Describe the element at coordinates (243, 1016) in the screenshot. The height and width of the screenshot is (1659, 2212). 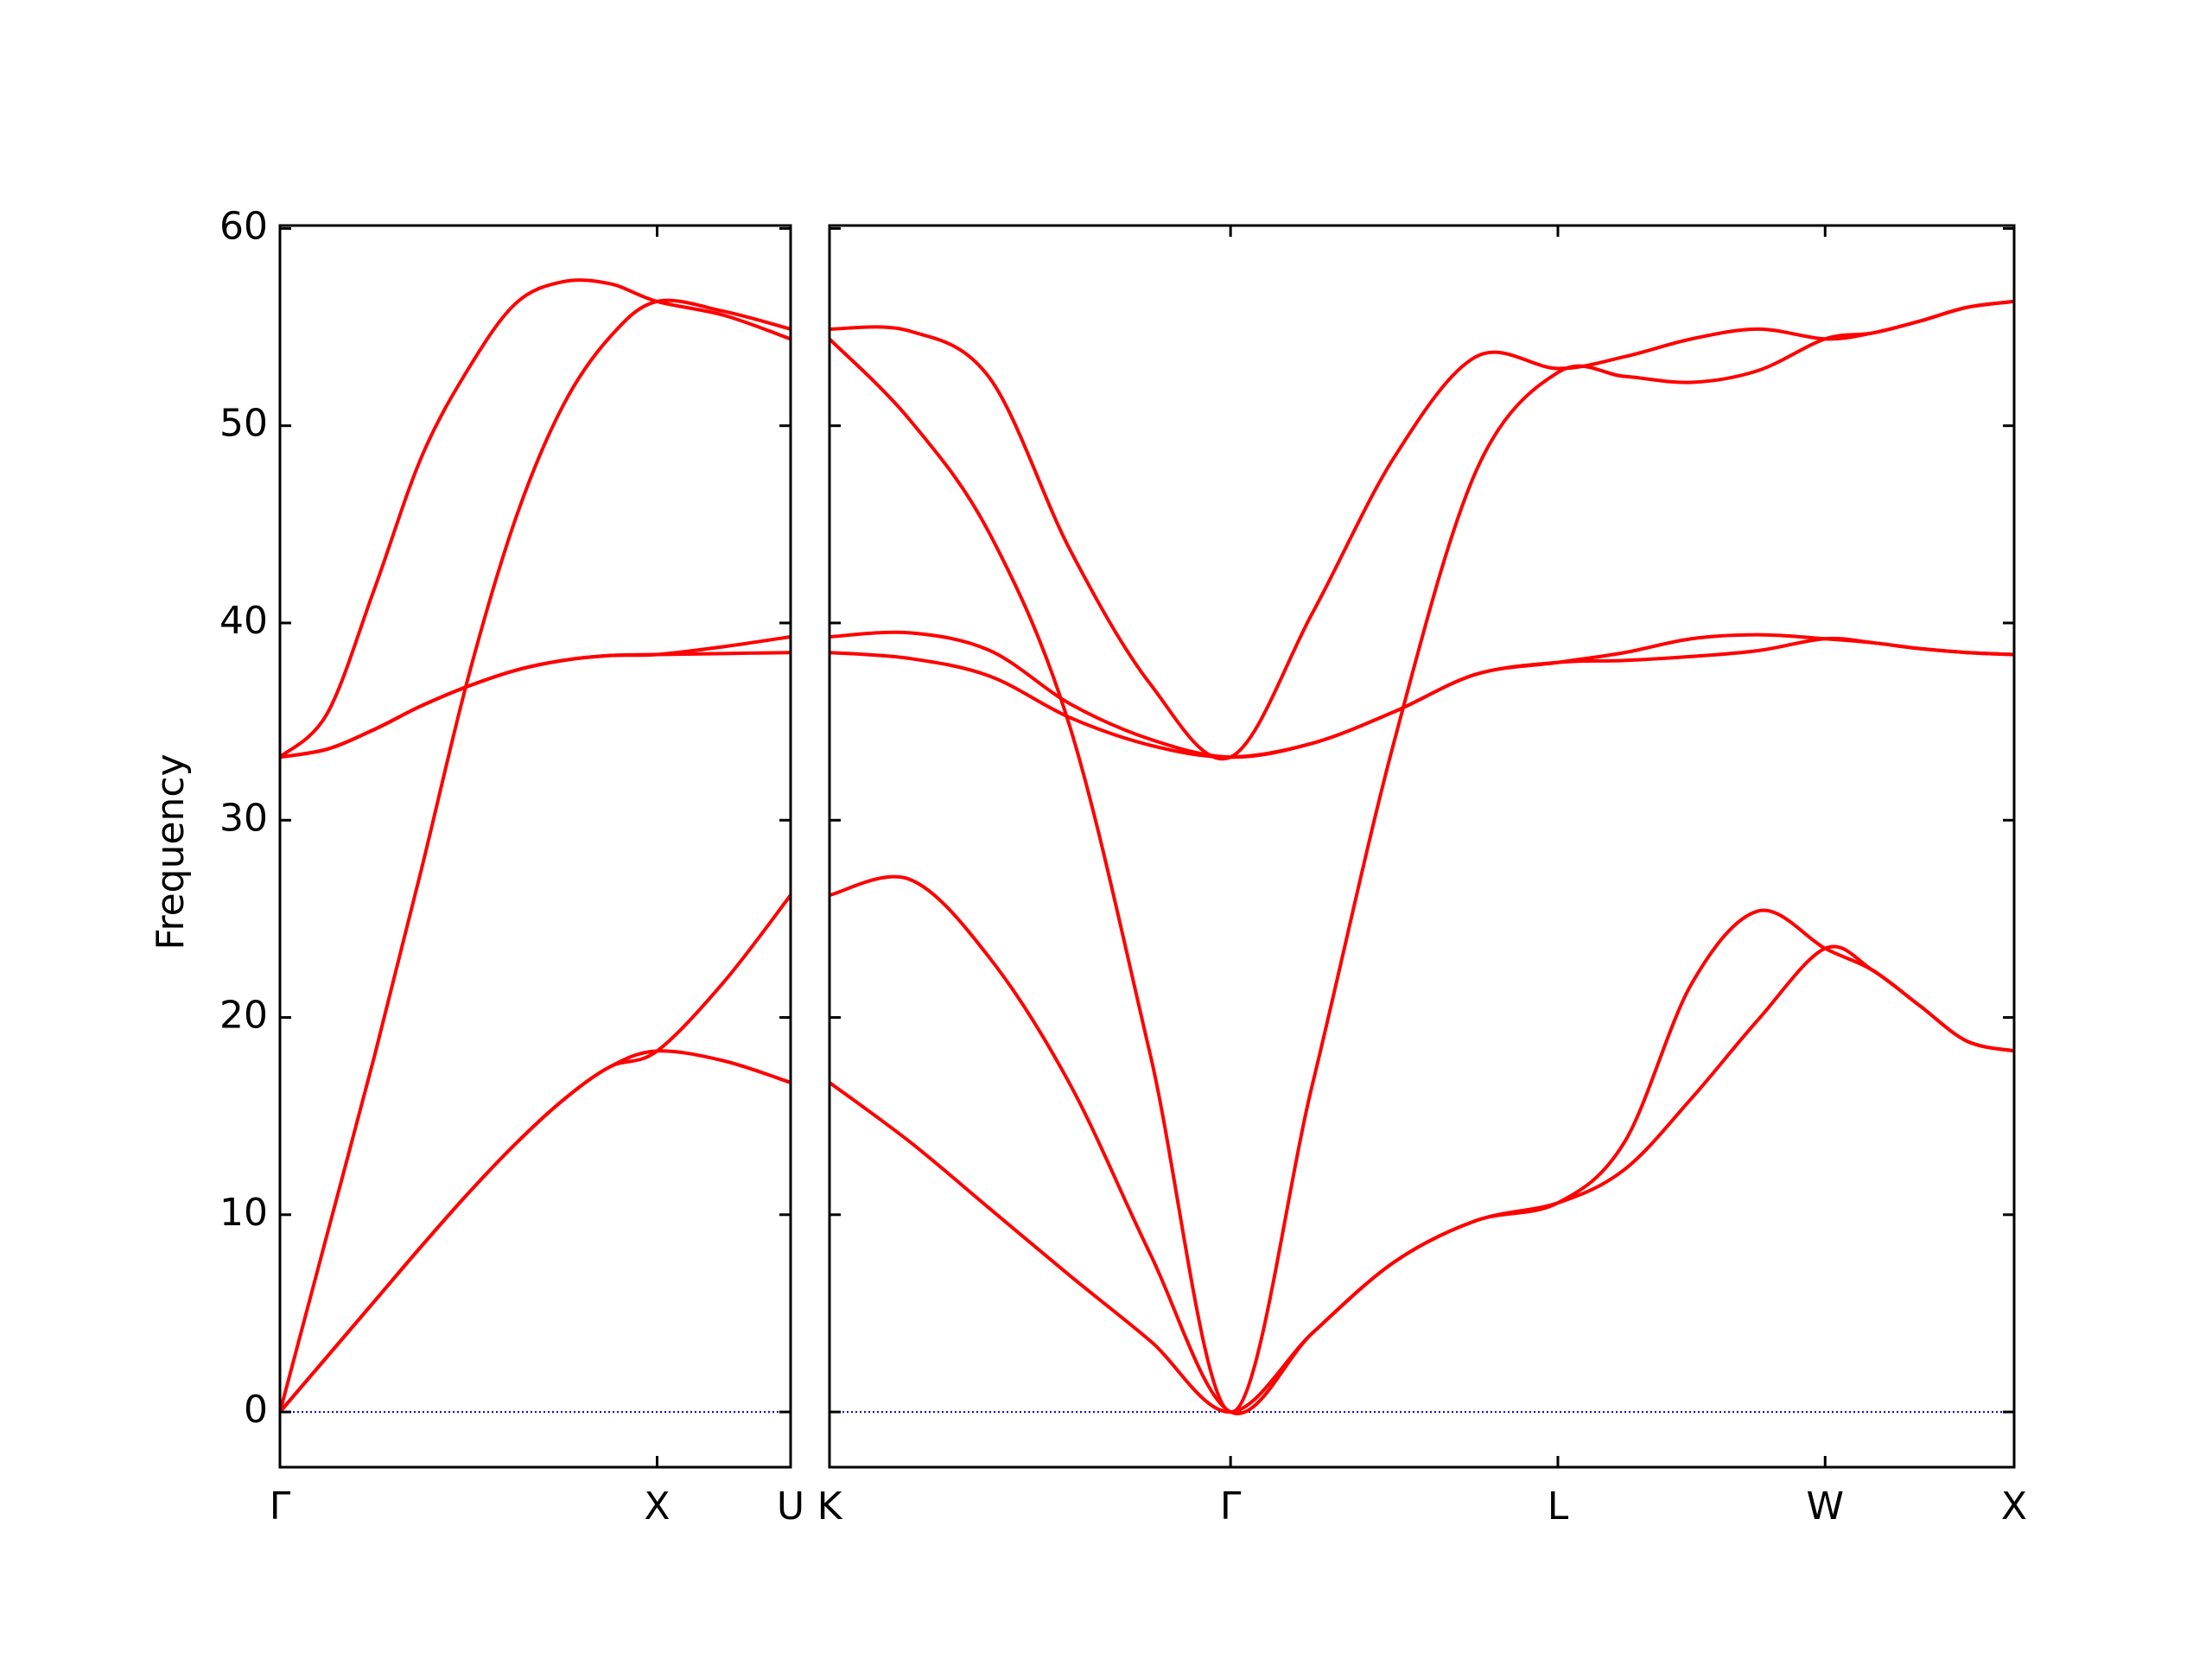
I see `y-tick-label: 20` at that location.